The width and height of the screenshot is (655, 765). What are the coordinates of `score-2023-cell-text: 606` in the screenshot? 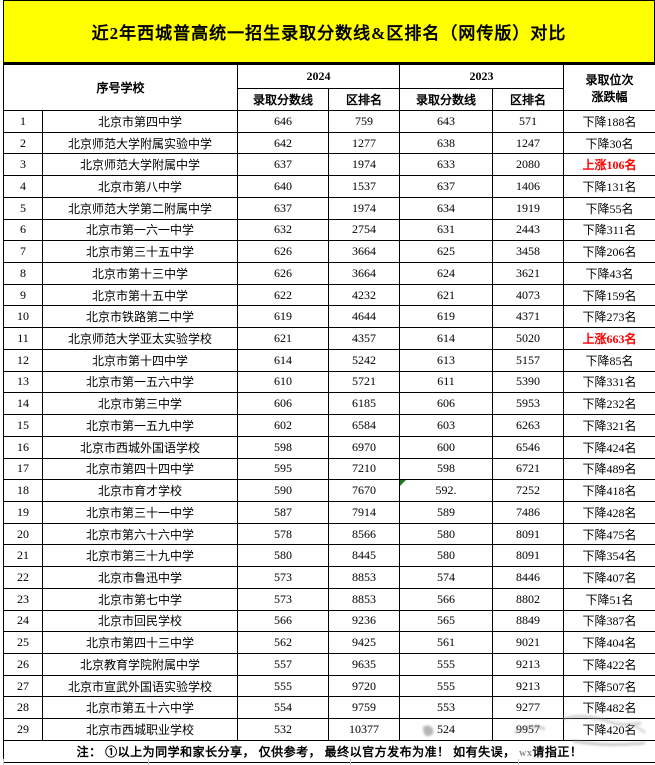 It's located at (446, 403).